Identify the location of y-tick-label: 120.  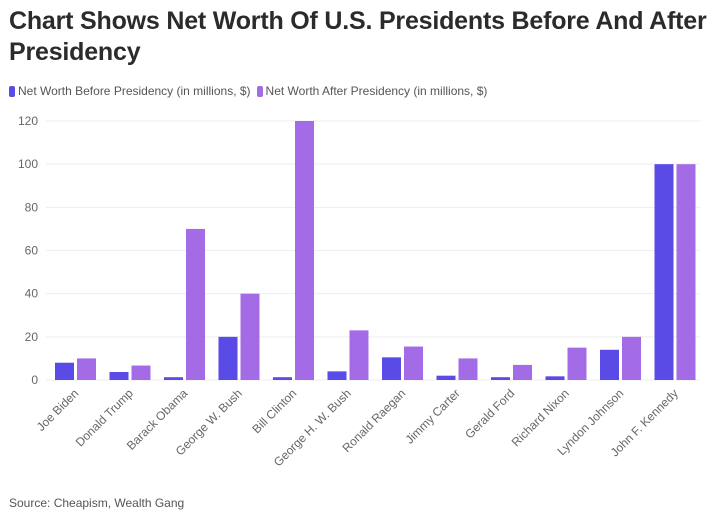
(28, 121).